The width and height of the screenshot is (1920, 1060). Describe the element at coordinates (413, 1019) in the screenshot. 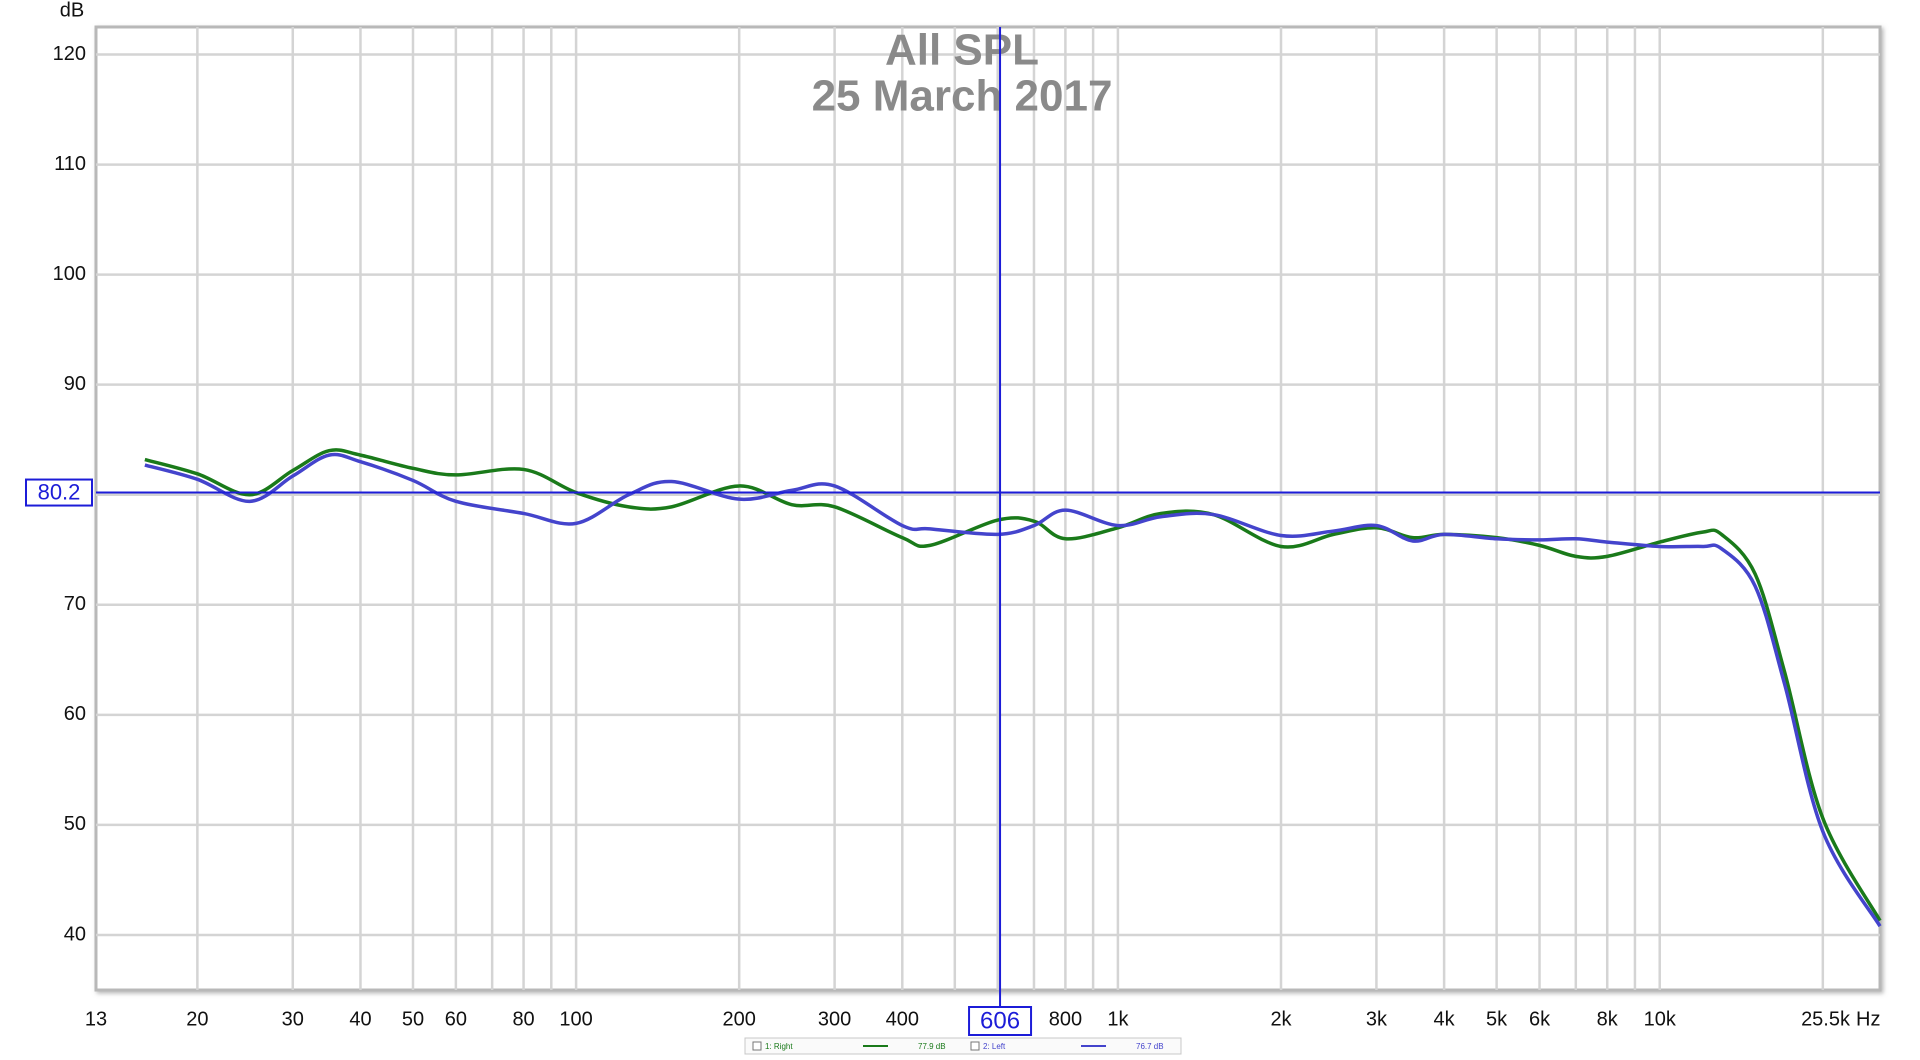

I see `x-tick-label: 50` at that location.